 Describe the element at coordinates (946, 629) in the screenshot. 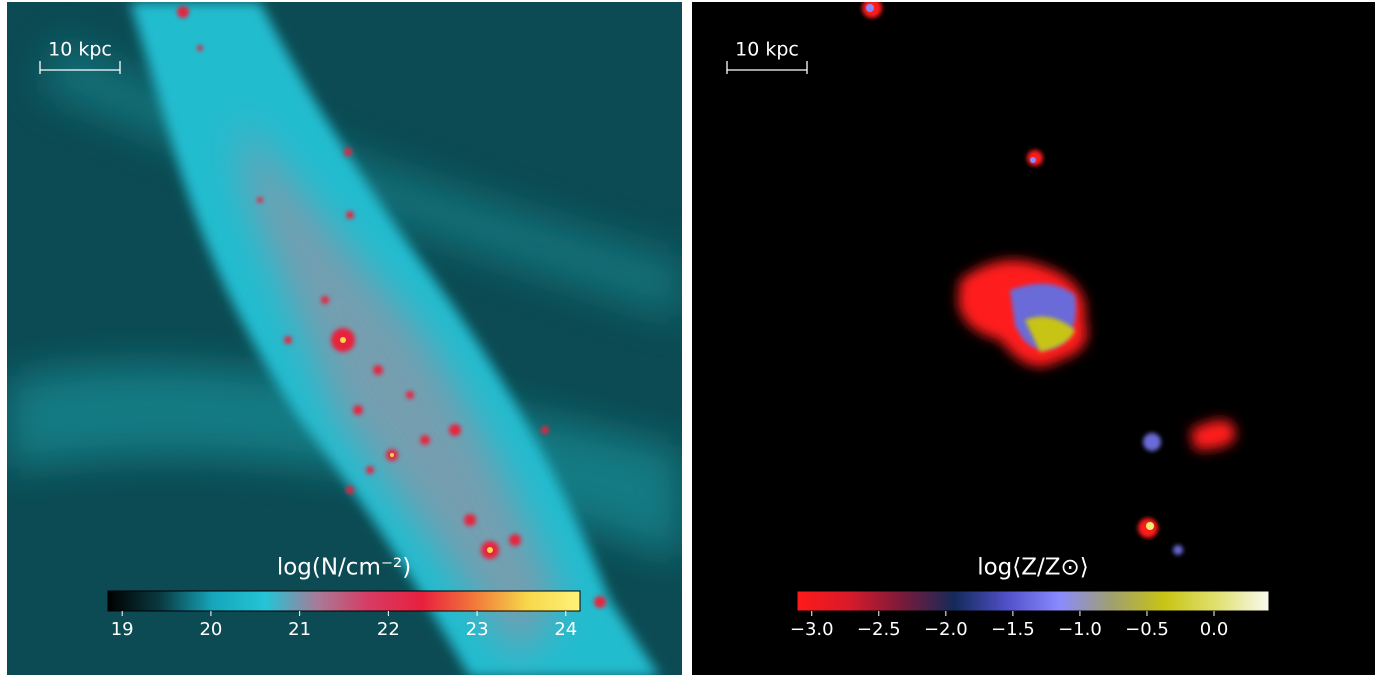

I see `colorbar-tick-label: −2.0` at that location.